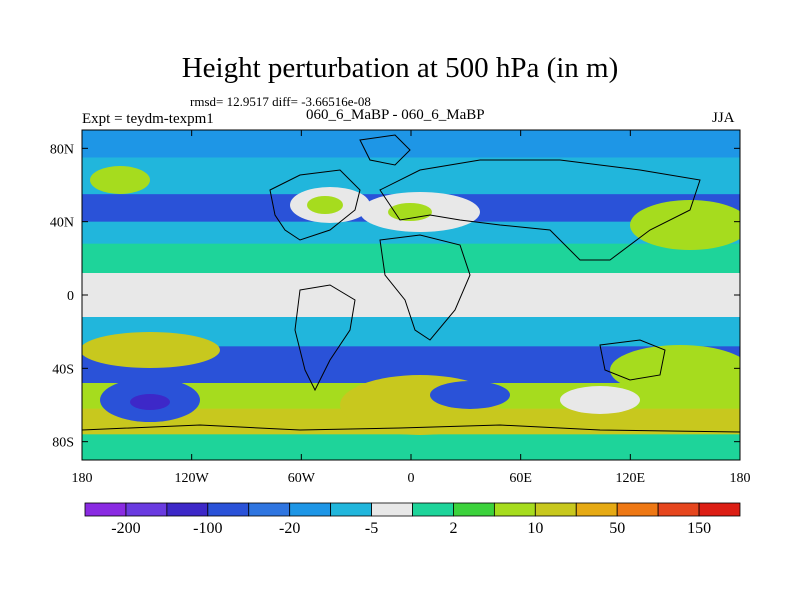 The height and width of the screenshot is (600, 800). I want to click on coastline-north-america, so click(315, 205).